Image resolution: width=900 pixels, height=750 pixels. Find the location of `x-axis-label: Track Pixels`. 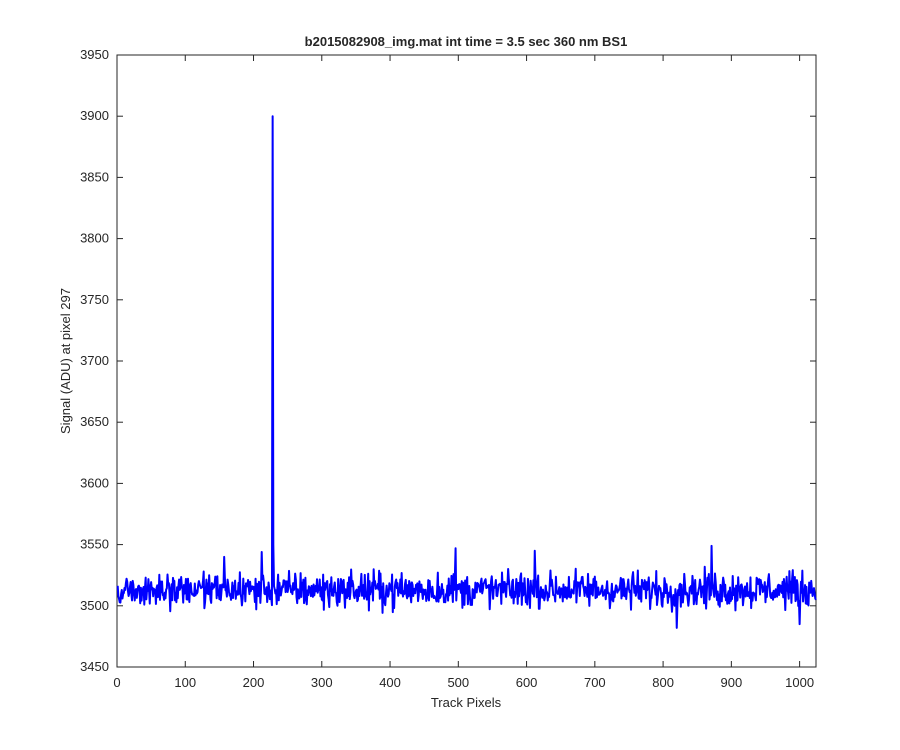

x-axis-label: Track Pixels is located at coordinates (466, 702).